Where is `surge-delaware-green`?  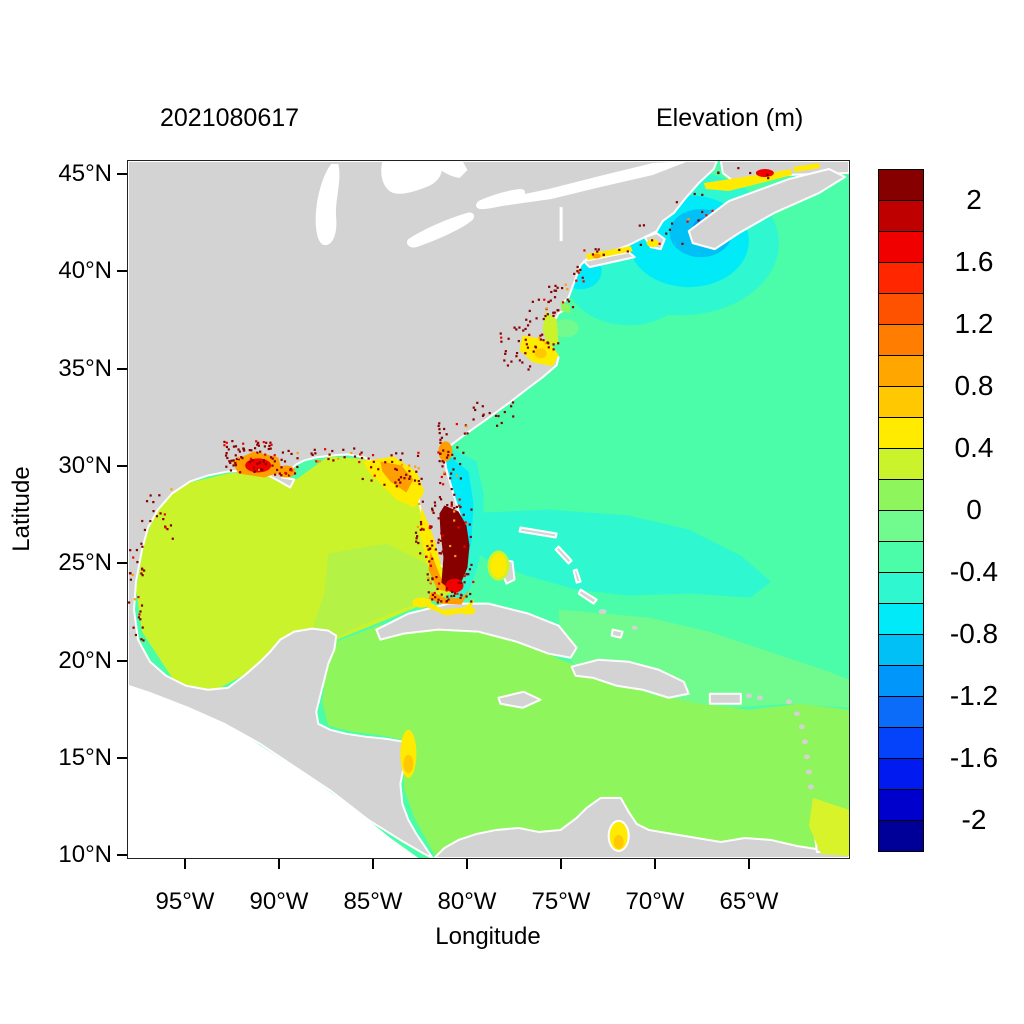
surge-delaware-green is located at coordinates (565, 307).